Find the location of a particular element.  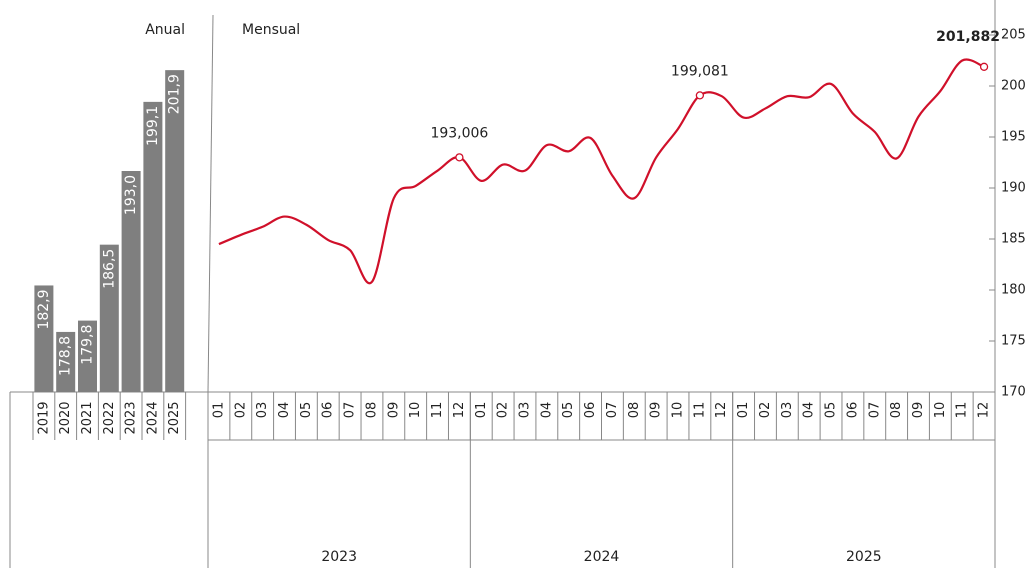

group-label: 2024 is located at coordinates (602, 557).